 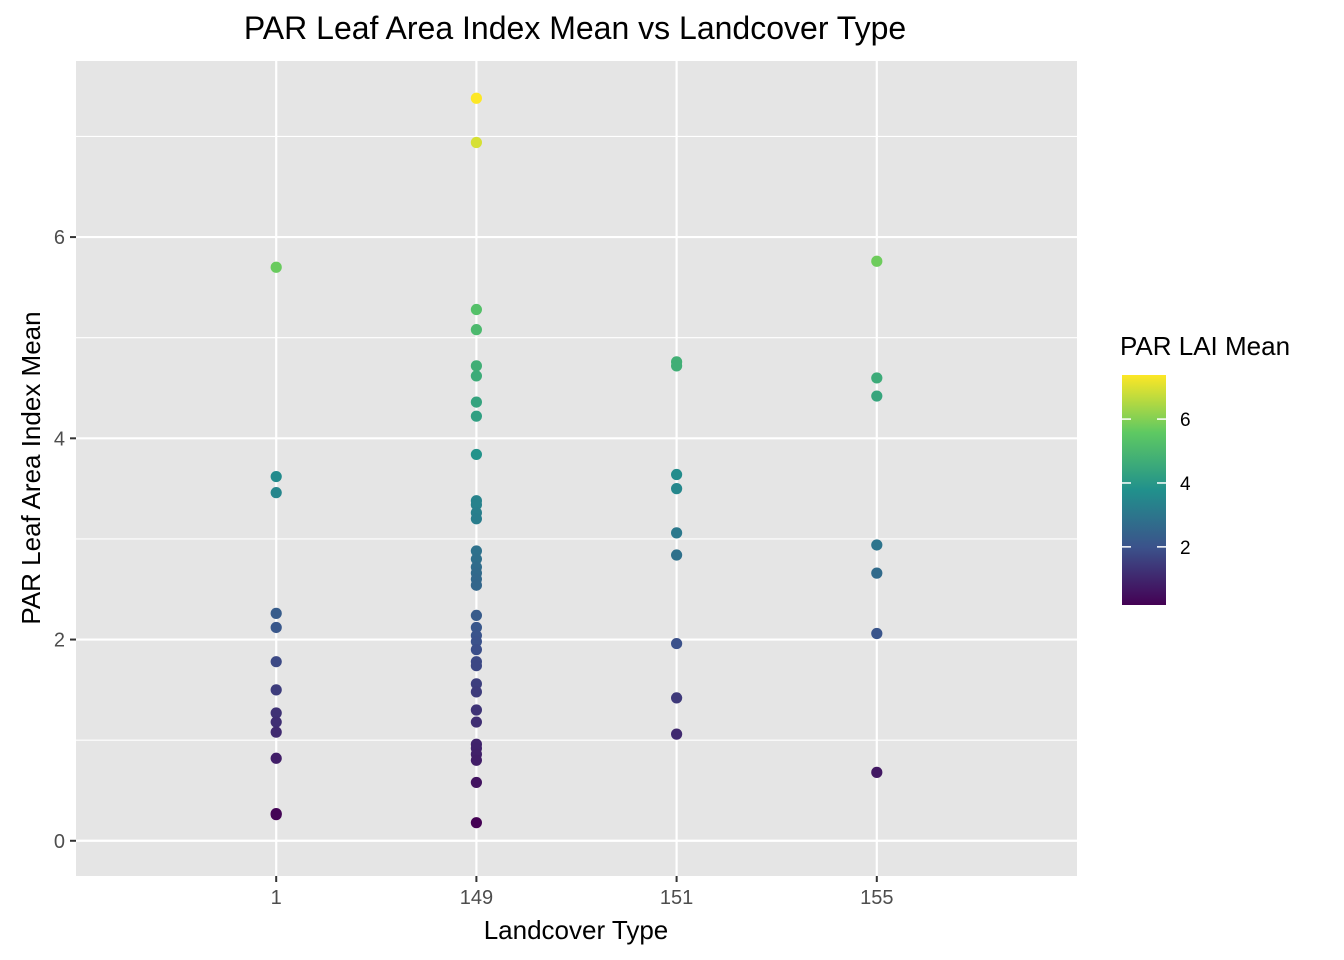 What do you see at coordinates (1205, 346) in the screenshot?
I see `legend-title: PAR LAI Mean` at bounding box center [1205, 346].